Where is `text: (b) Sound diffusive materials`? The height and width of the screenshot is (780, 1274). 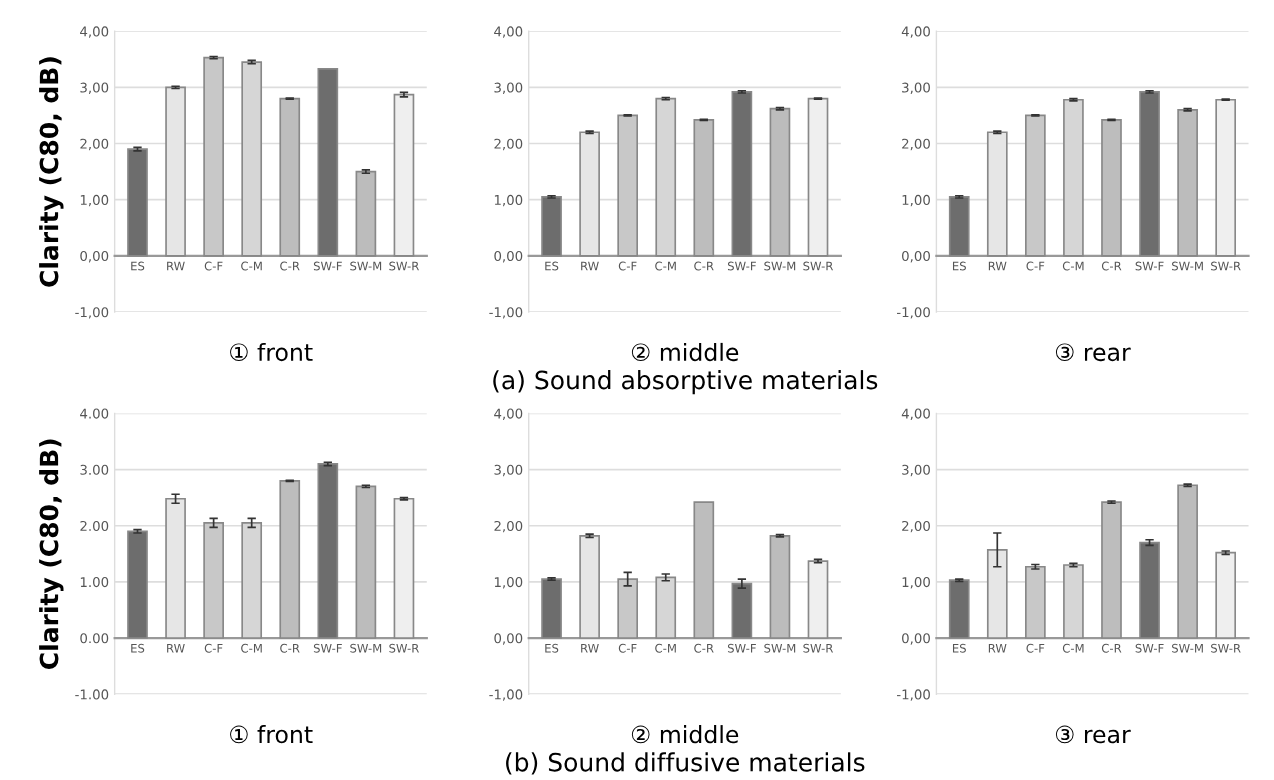
text: (b) Sound diffusive materials is located at coordinates (685, 763).